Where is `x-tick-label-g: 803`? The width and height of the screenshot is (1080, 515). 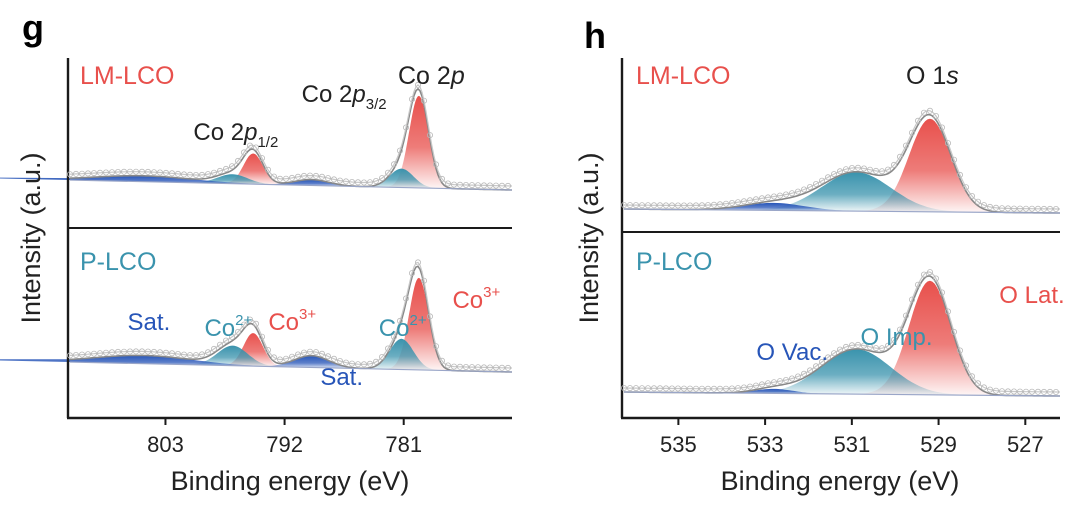 x-tick-label-g: 803 is located at coordinates (165, 444).